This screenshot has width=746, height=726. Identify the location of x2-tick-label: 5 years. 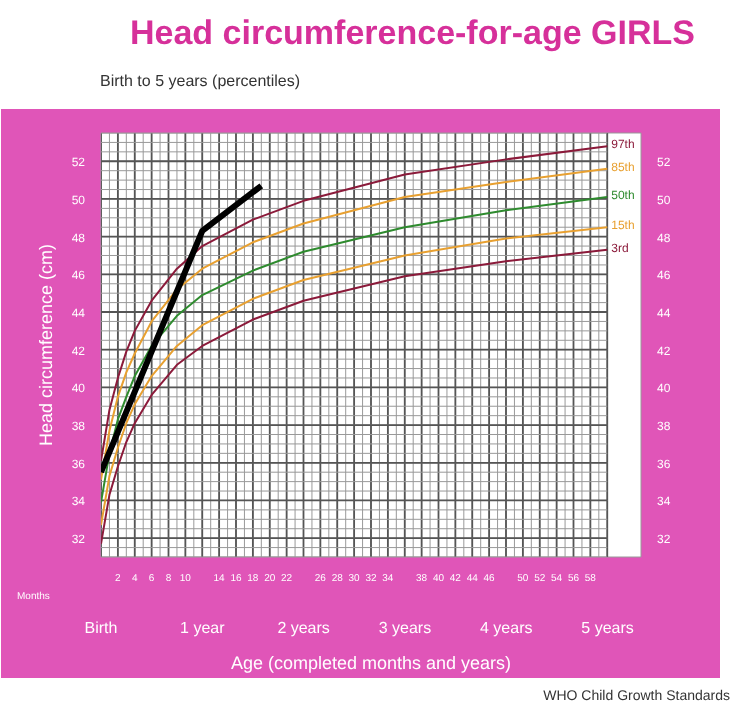
(607, 628).